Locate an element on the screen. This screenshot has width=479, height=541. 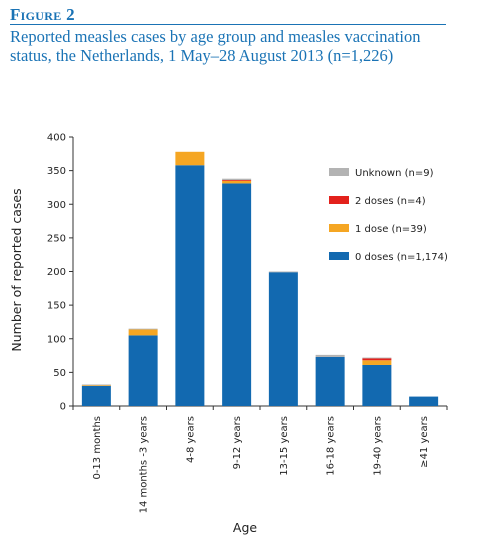
x-axis-title: Age is located at coordinates (245, 527).